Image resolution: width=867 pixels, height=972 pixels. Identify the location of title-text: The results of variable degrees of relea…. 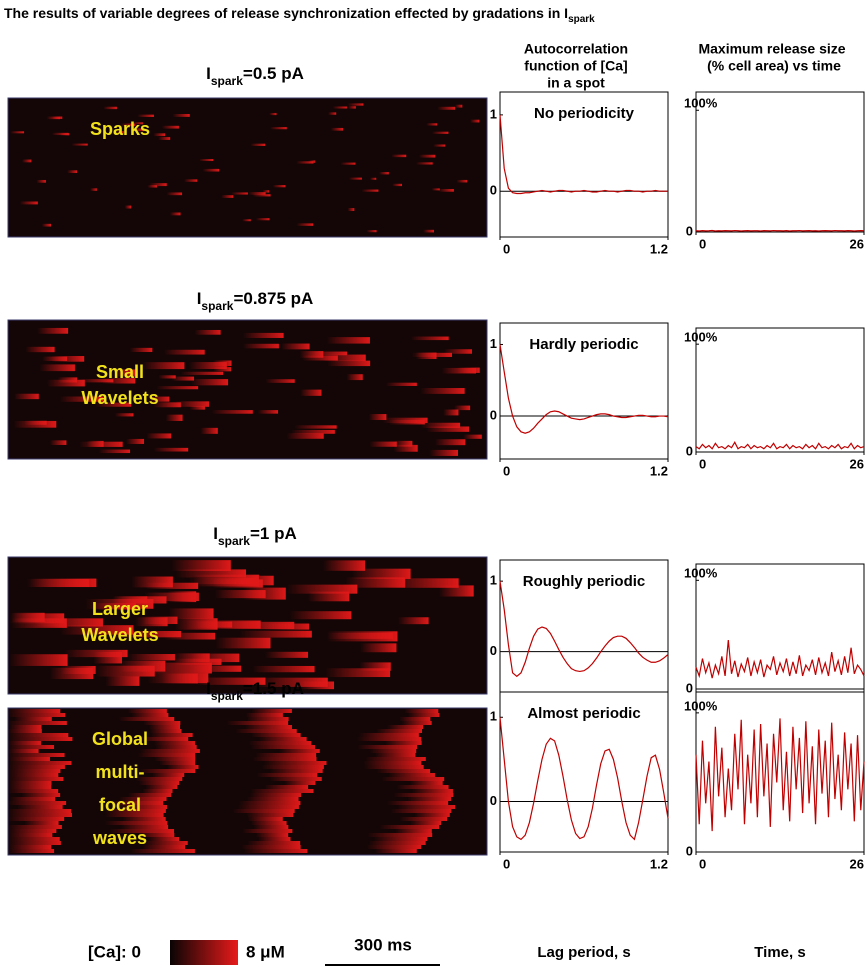
(286, 13).